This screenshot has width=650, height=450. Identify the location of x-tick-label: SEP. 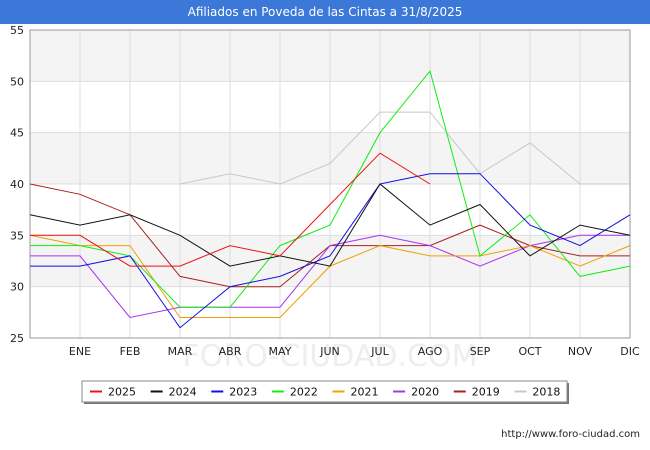
(480, 351).